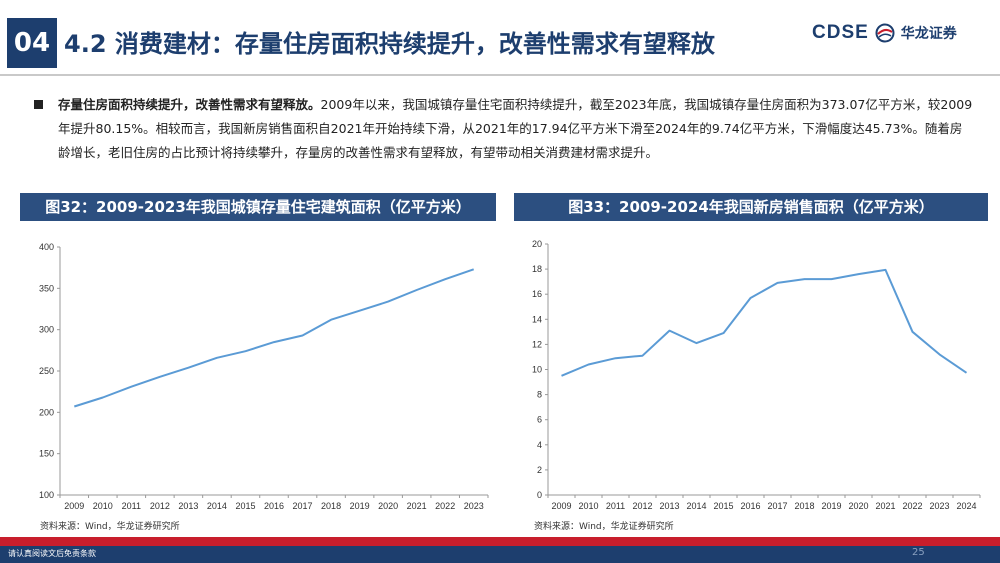 The image size is (1000, 563). What do you see at coordinates (303, 506) in the screenshot?
I see `chart1-x-tick-label: 2017` at bounding box center [303, 506].